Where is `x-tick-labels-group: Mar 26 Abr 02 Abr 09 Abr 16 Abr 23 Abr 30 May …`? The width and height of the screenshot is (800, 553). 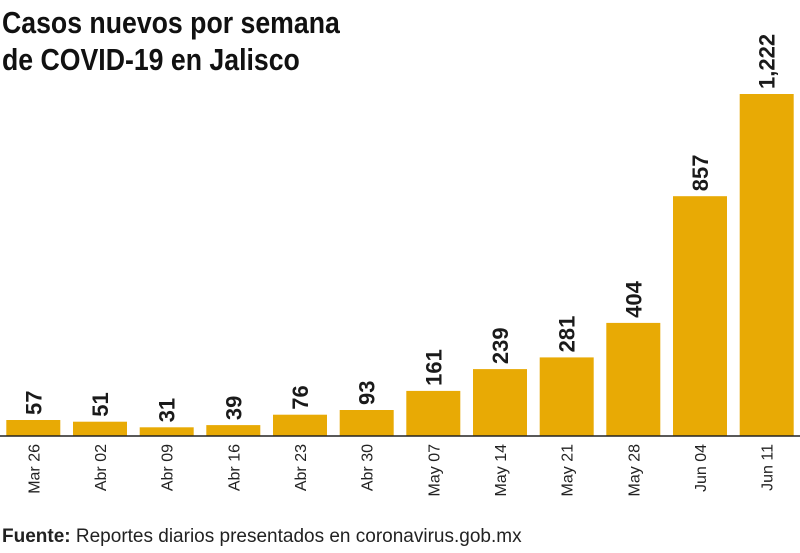 x-tick-labels-group: Mar 26 Abr 02 Abr 09 Abr 16 Abr 23 Abr 30 May … is located at coordinates (401, 470).